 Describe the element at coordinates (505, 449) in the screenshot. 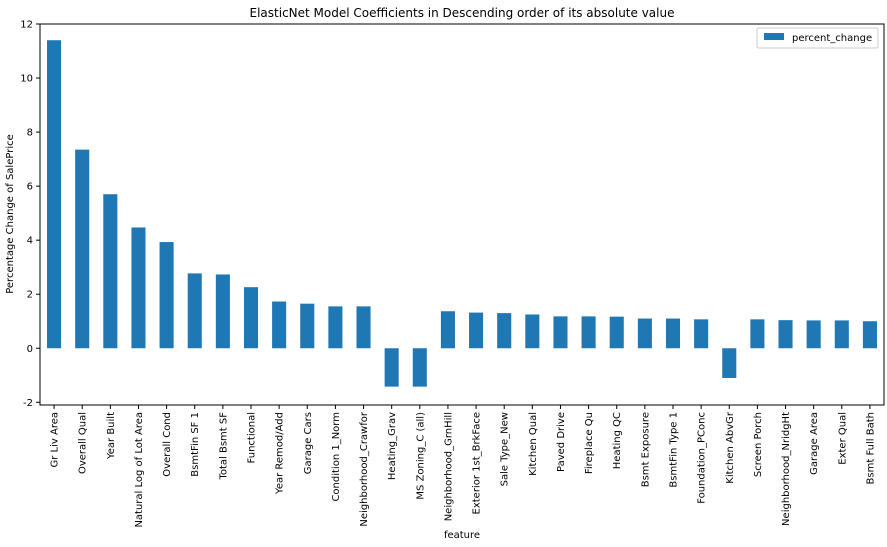

I see `x-tick-label: Sale Type_New` at that location.